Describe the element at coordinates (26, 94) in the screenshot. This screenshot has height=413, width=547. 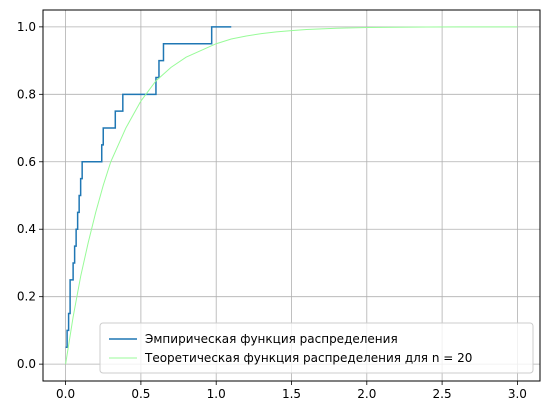
I see `y-tick-label: 0.8` at that location.